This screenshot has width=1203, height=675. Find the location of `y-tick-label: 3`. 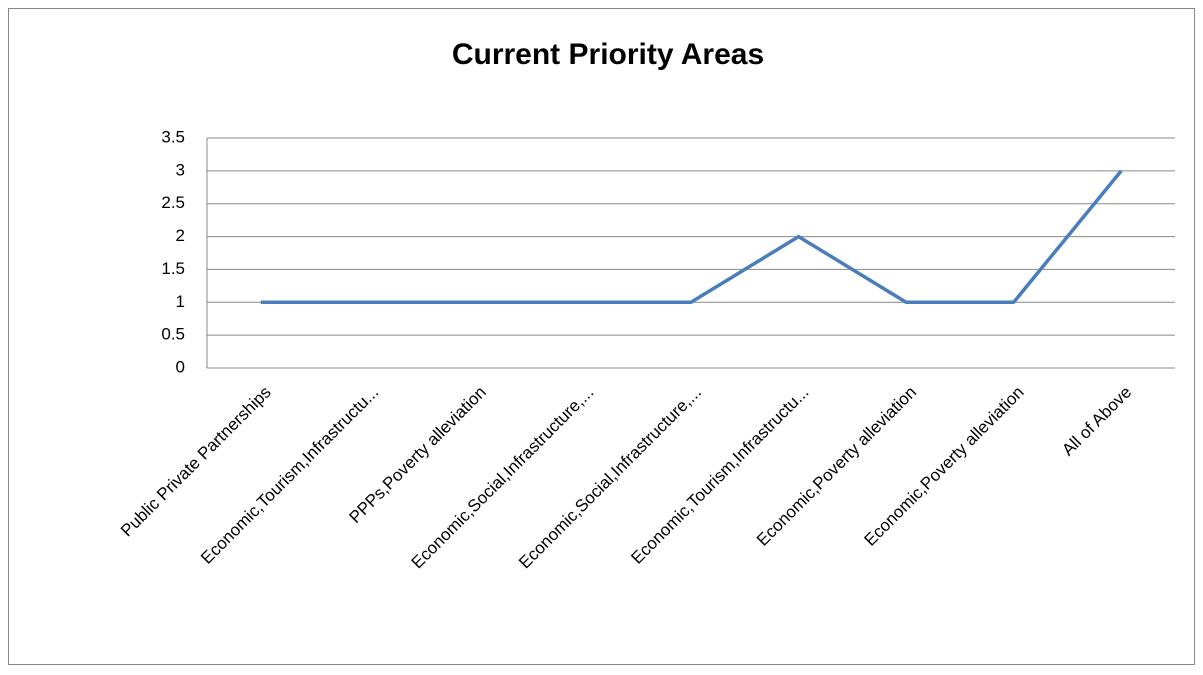

y-tick-label: 3 is located at coordinates (180, 169).